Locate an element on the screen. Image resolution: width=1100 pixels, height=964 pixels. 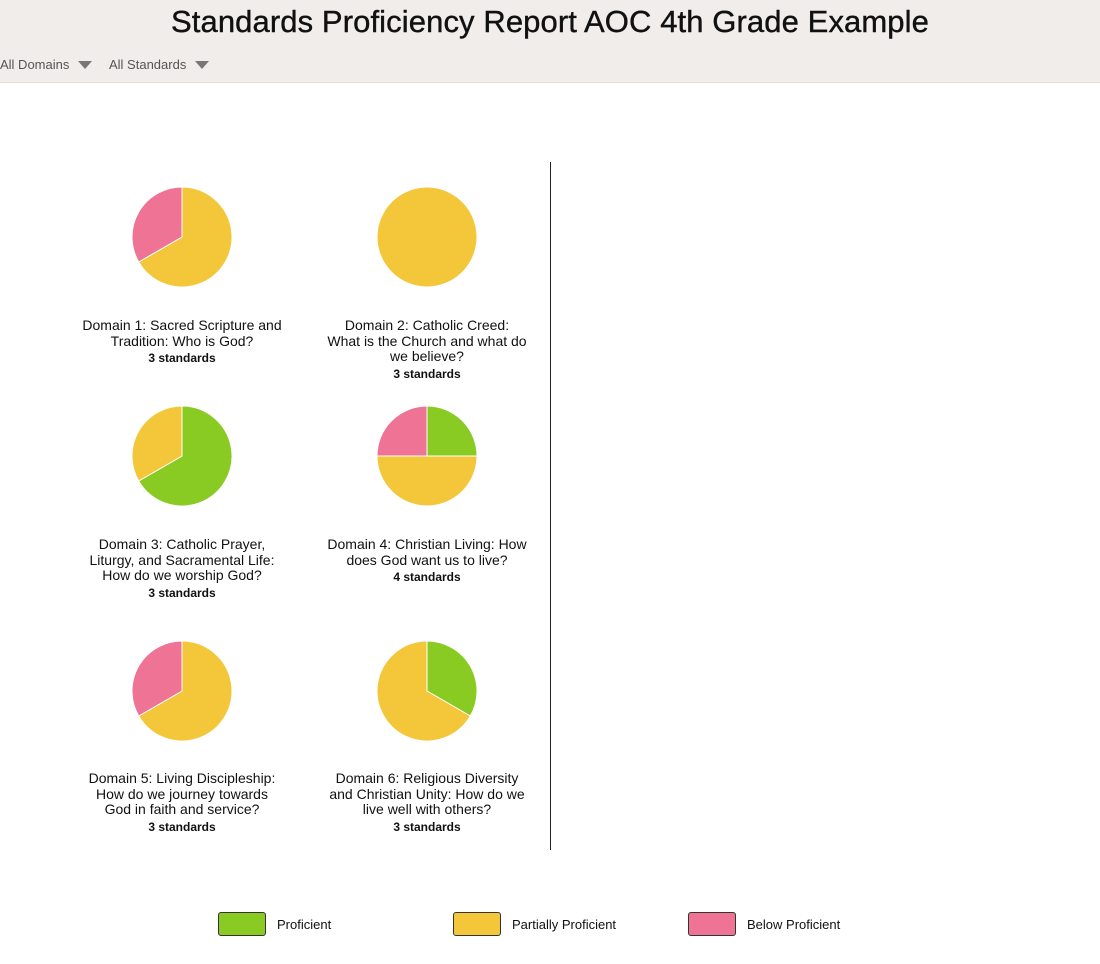
legend-item-partially-proficient: Partially Proficient is located at coordinates (534, 924).